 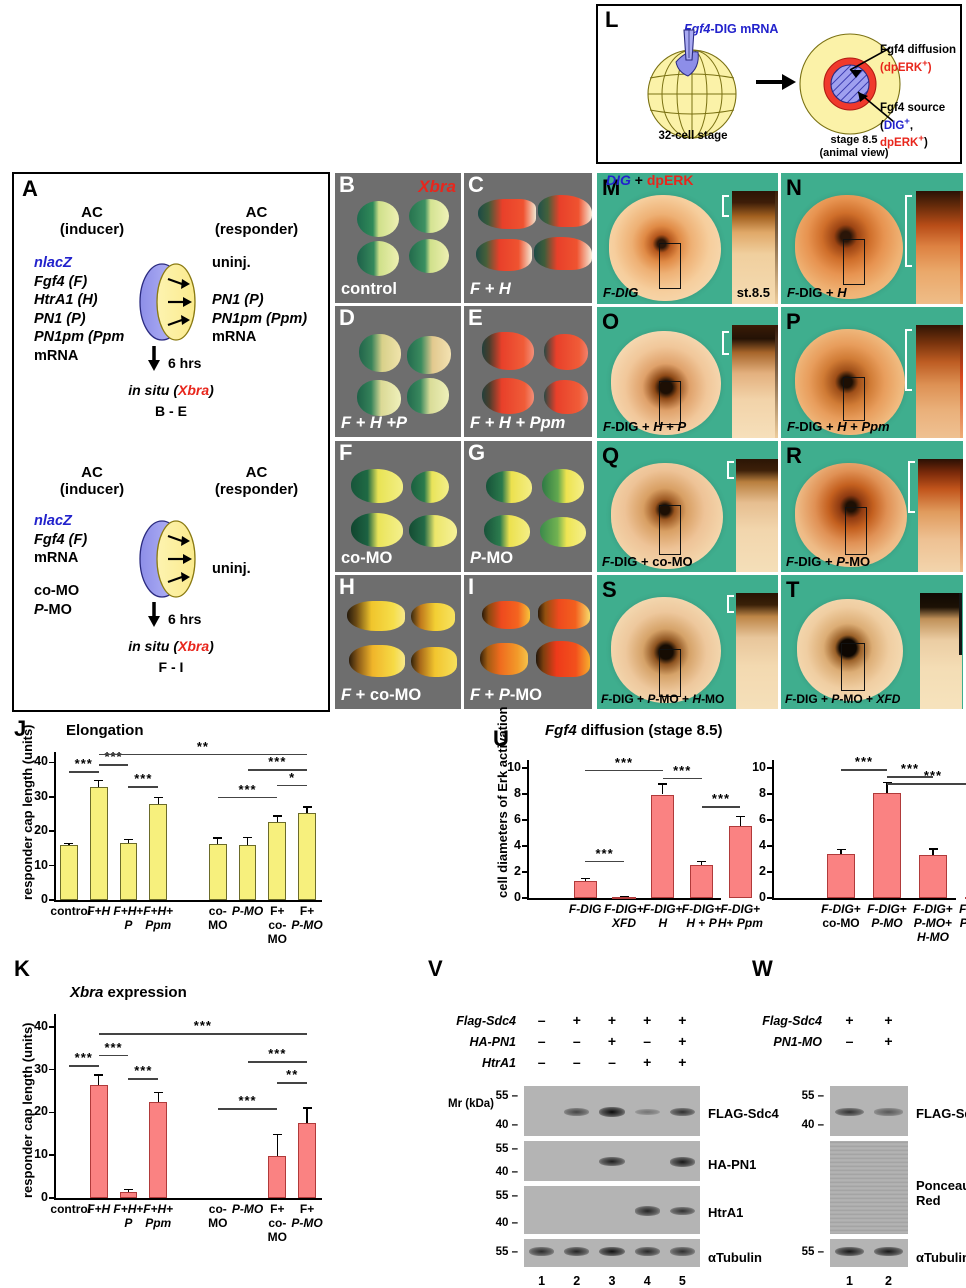 What do you see at coordinates (908, 360) in the screenshot?
I see `bracket-p` at bounding box center [908, 360].